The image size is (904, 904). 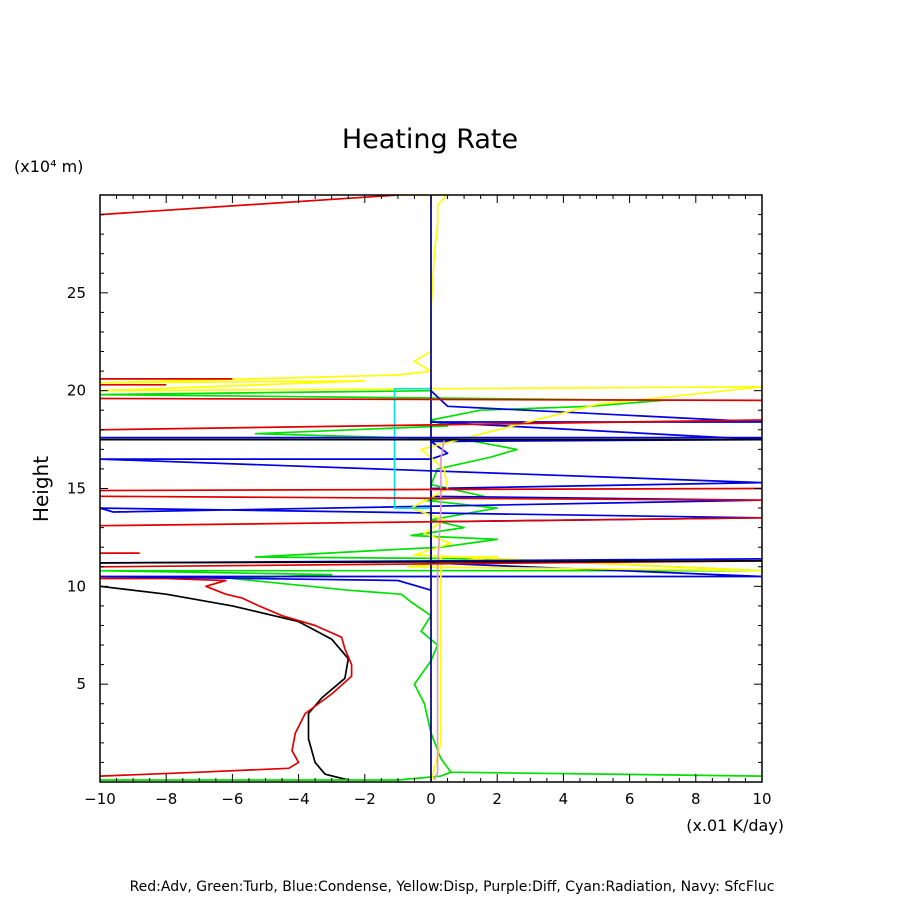 I want to click on x-unit-label: (x.01 K/day), so click(x=735, y=825).